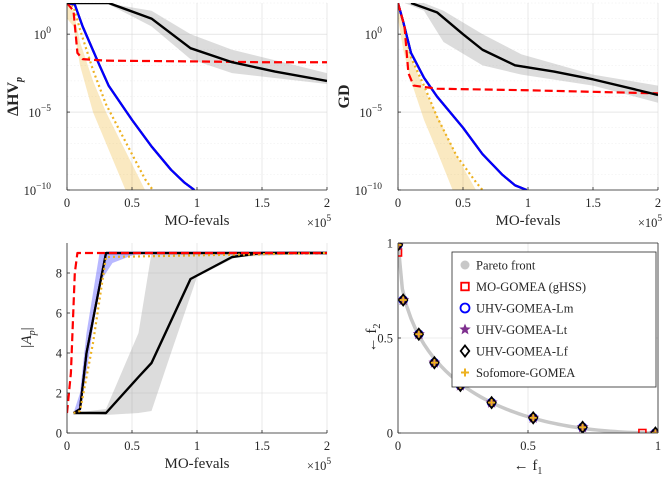  What do you see at coordinates (525, 373) in the screenshot?
I see `legend-label: Sofomore-GOMEA` at bounding box center [525, 373].